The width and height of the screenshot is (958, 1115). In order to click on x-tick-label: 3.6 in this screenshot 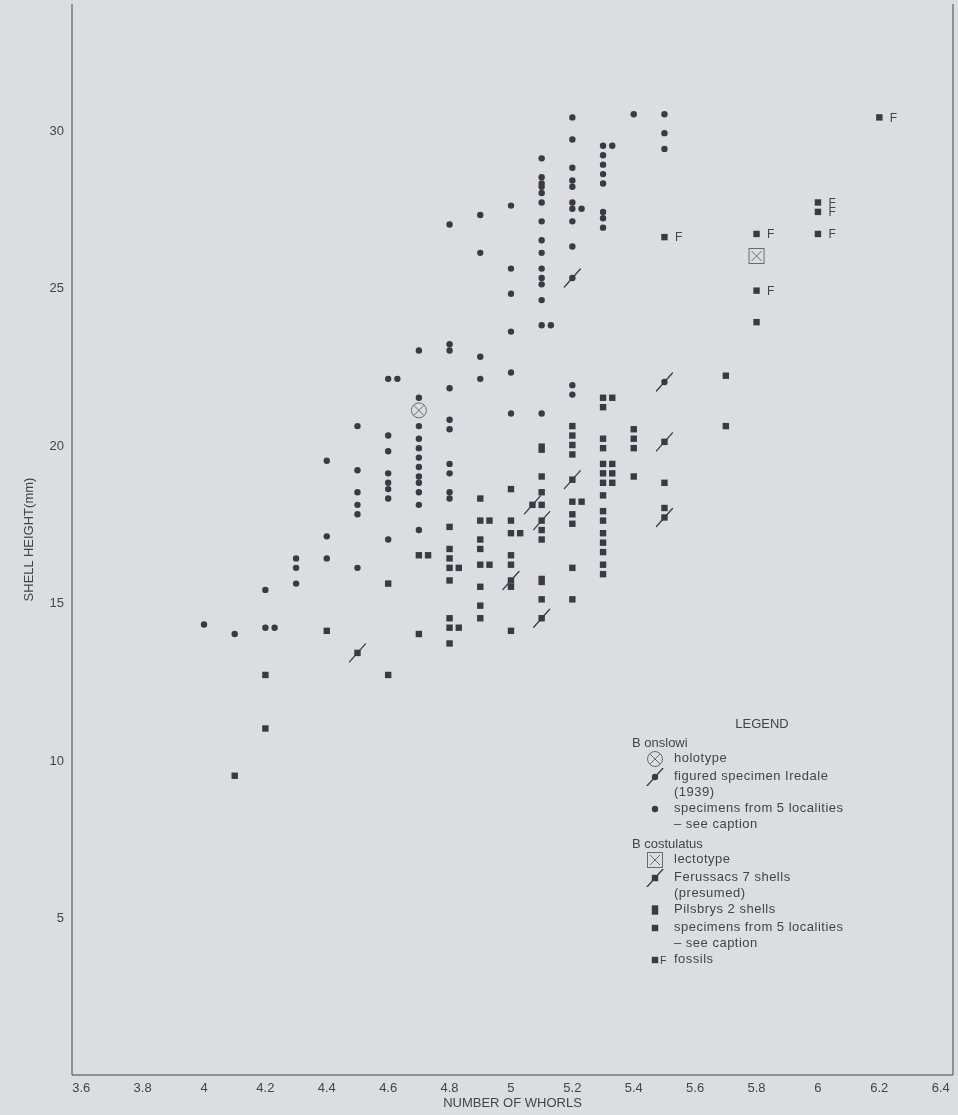, I will do `click(81, 1088)`.